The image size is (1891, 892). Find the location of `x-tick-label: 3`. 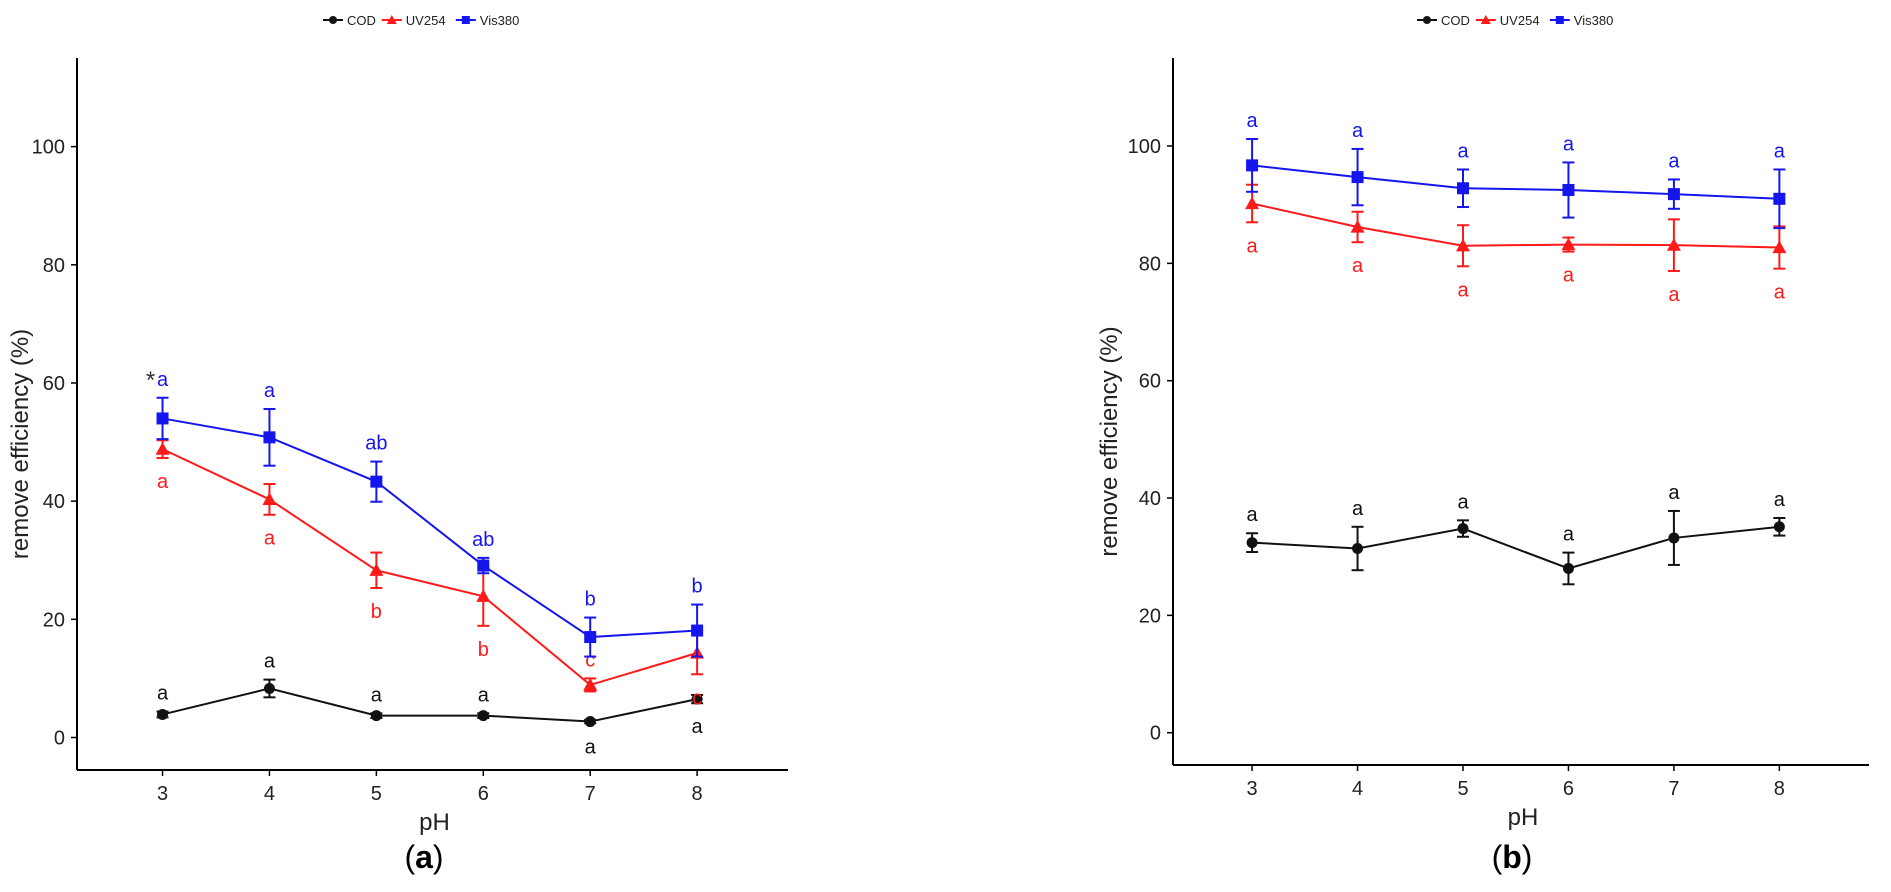

x-tick-label: 3 is located at coordinates (1252, 789).